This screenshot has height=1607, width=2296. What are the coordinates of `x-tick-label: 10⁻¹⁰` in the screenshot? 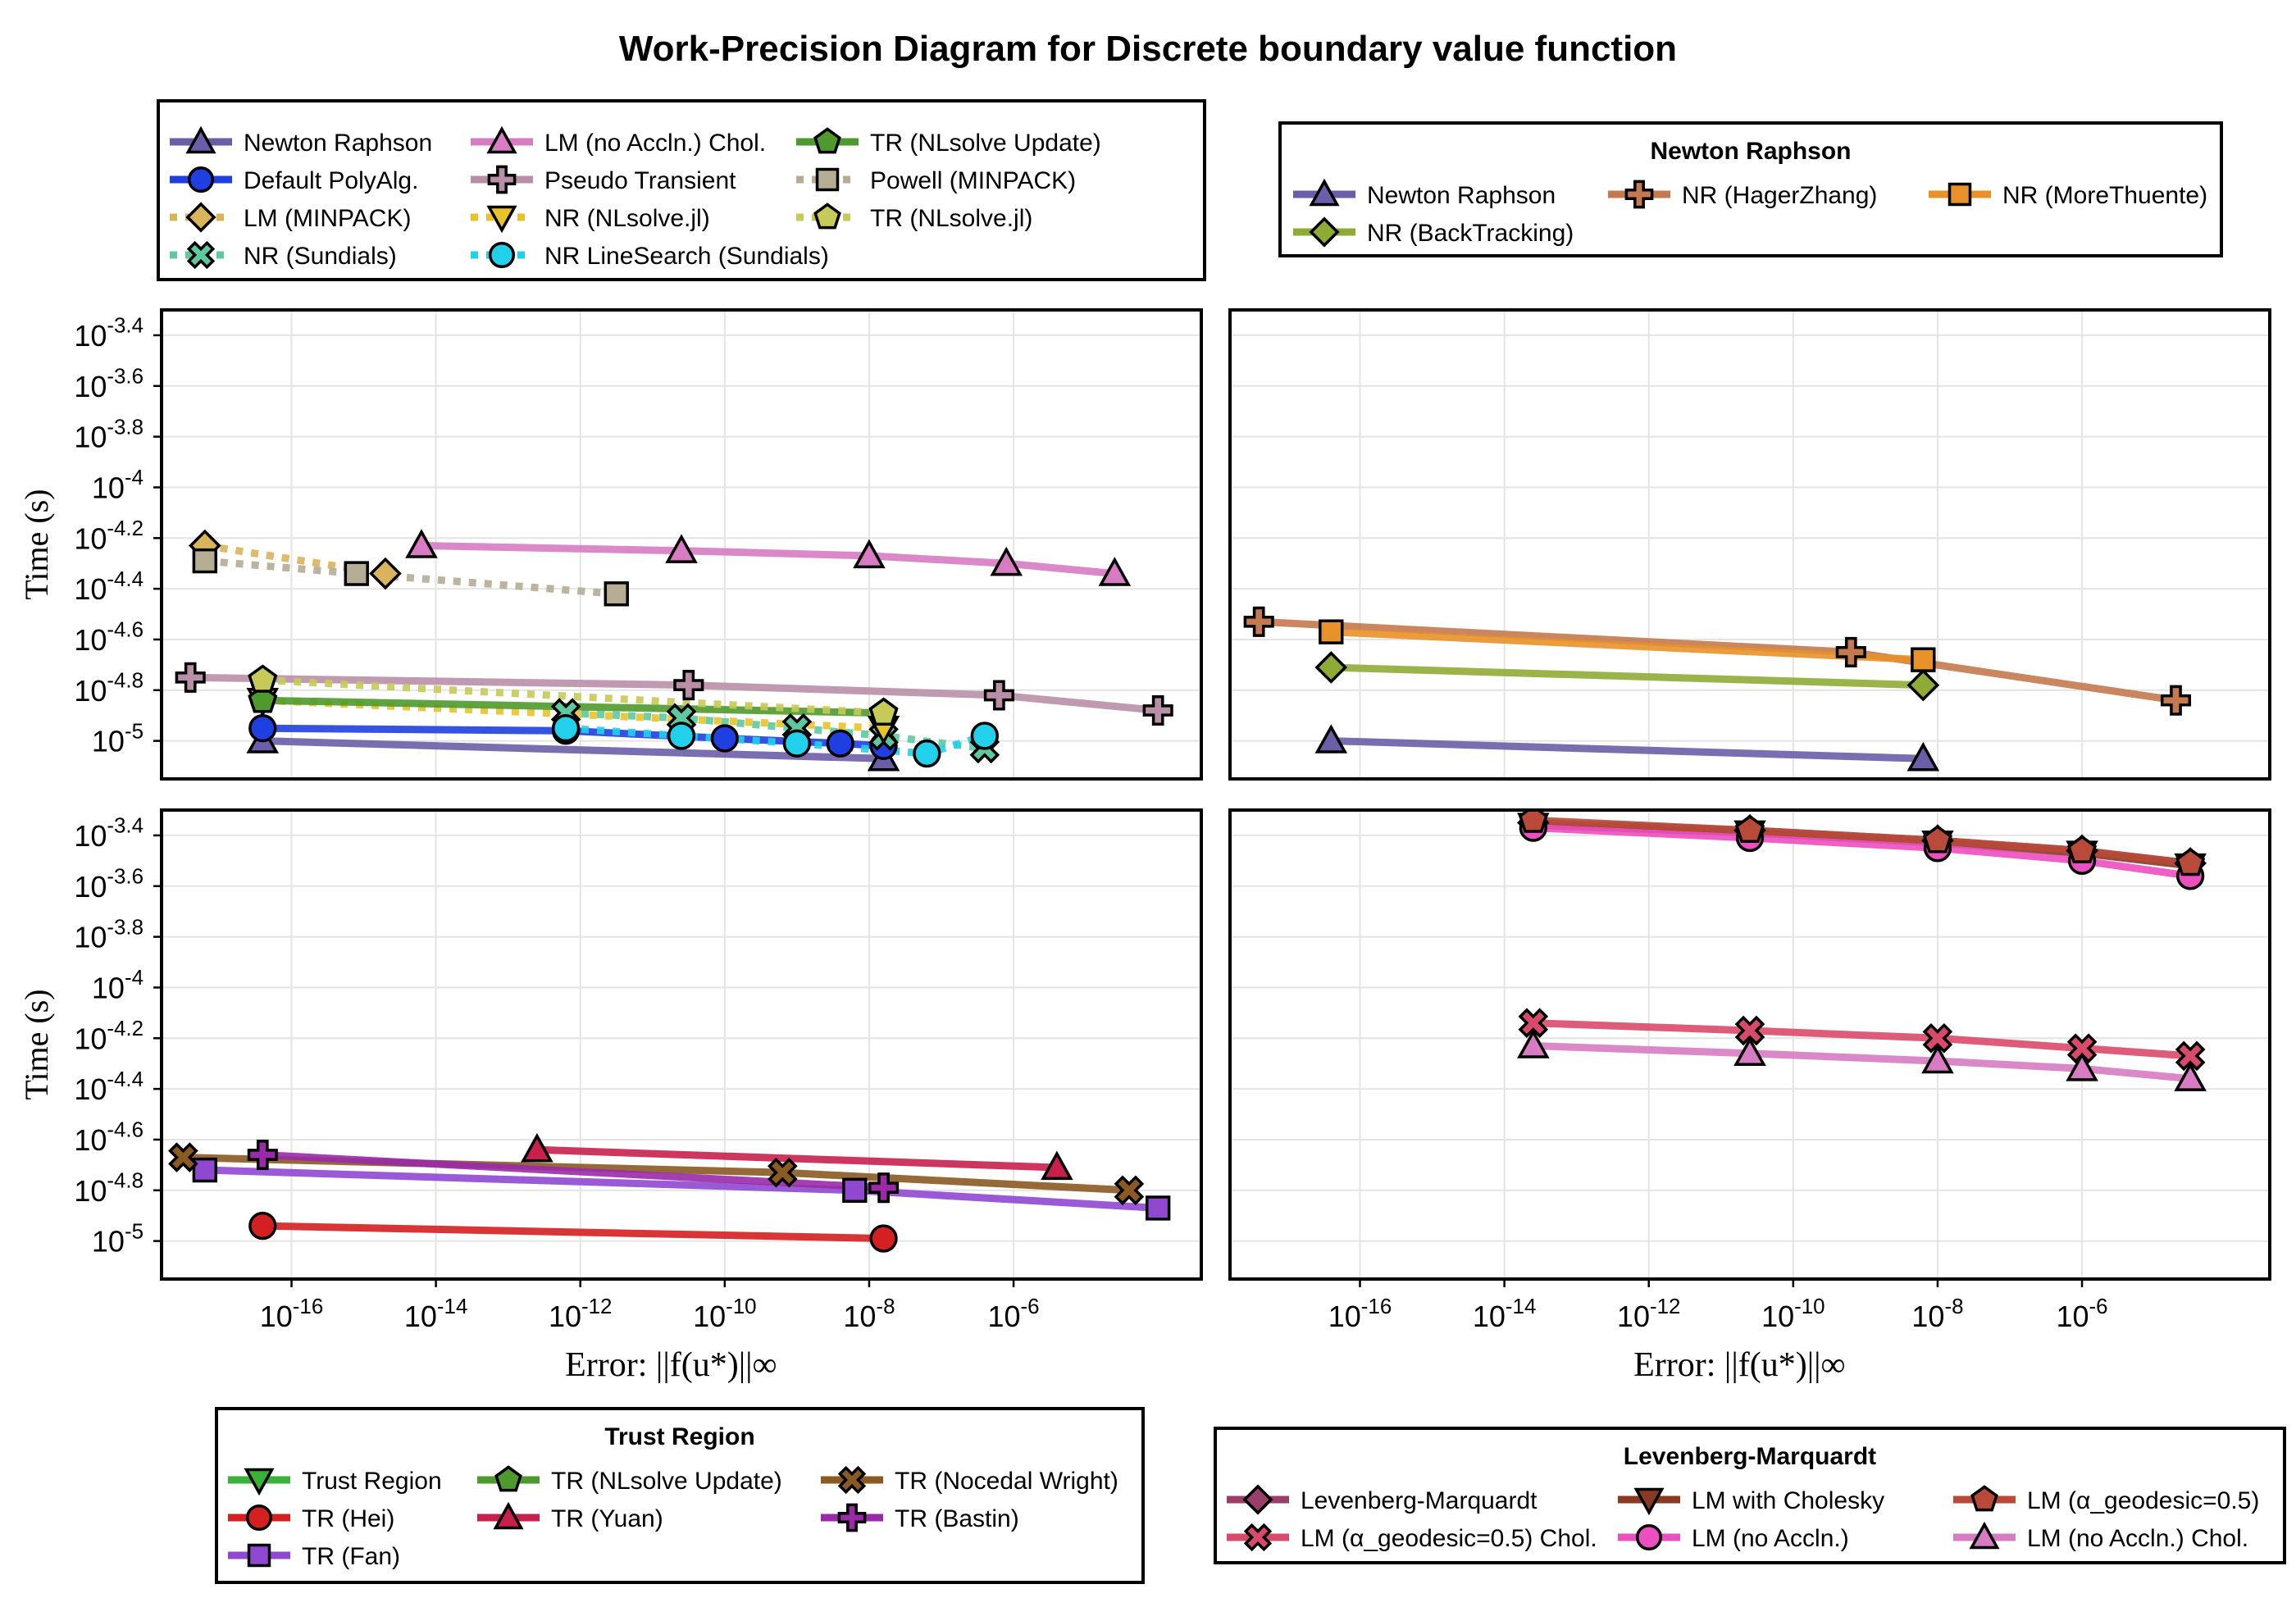 It's located at (725, 1314).